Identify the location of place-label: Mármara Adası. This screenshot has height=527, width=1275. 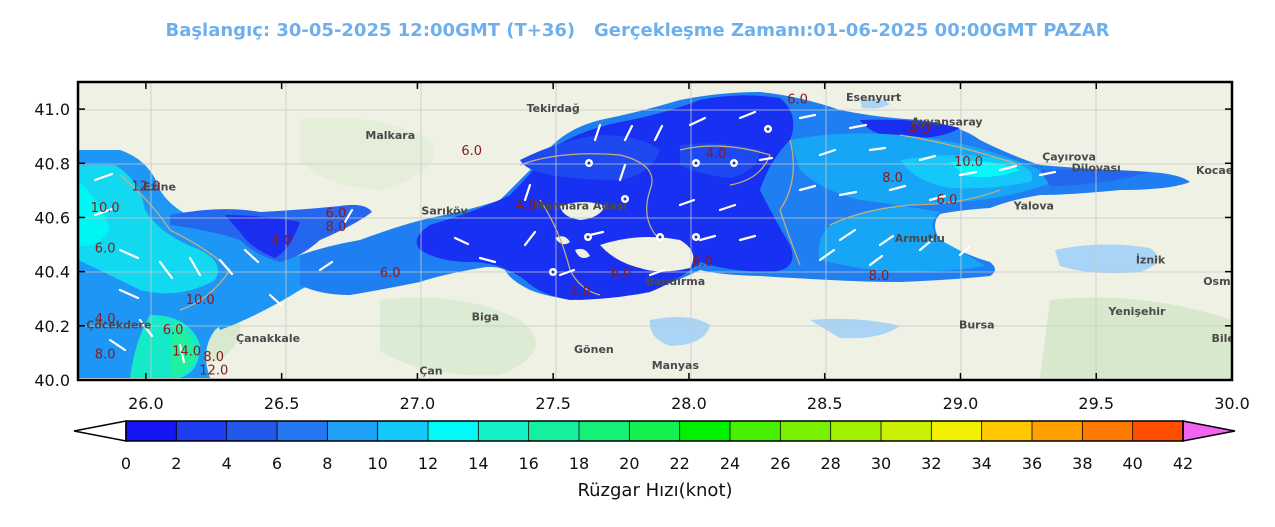
(580, 205).